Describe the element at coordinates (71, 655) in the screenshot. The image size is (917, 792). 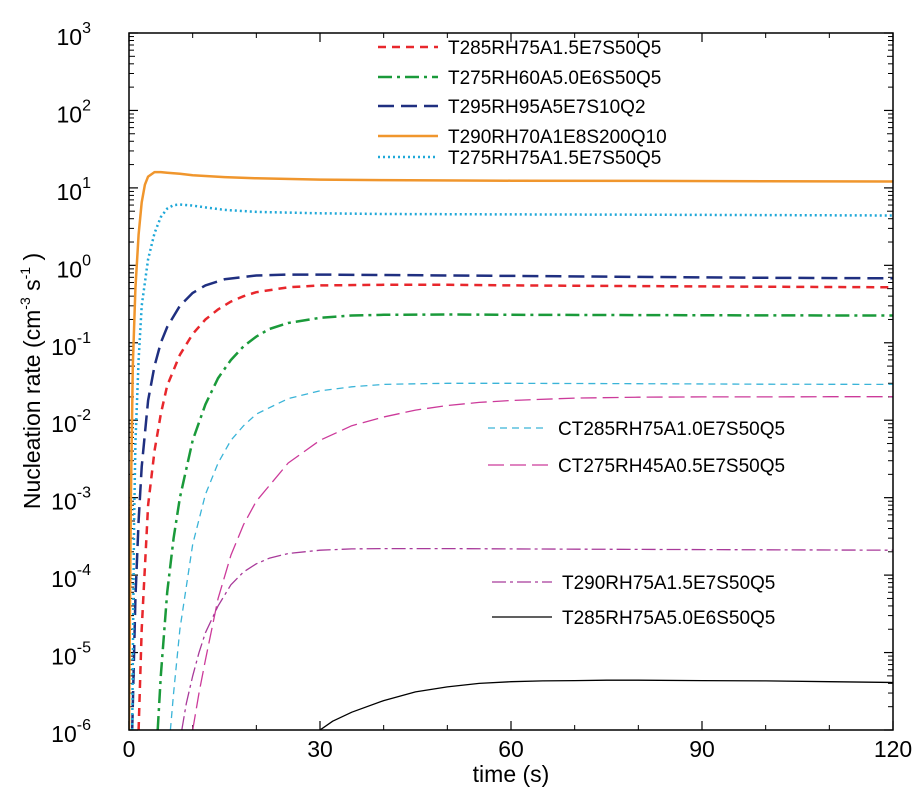
I see `y-tick-label: 10⁻⁵` at that location.